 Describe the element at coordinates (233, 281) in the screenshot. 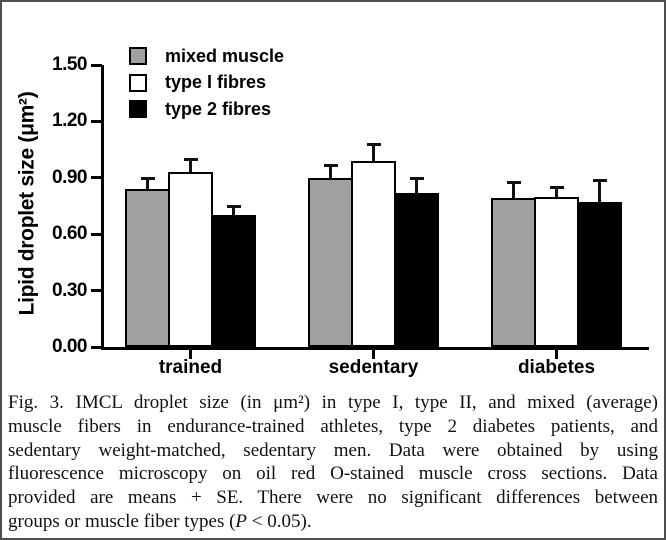

I see `bar-type-2-fibres-trained` at that location.